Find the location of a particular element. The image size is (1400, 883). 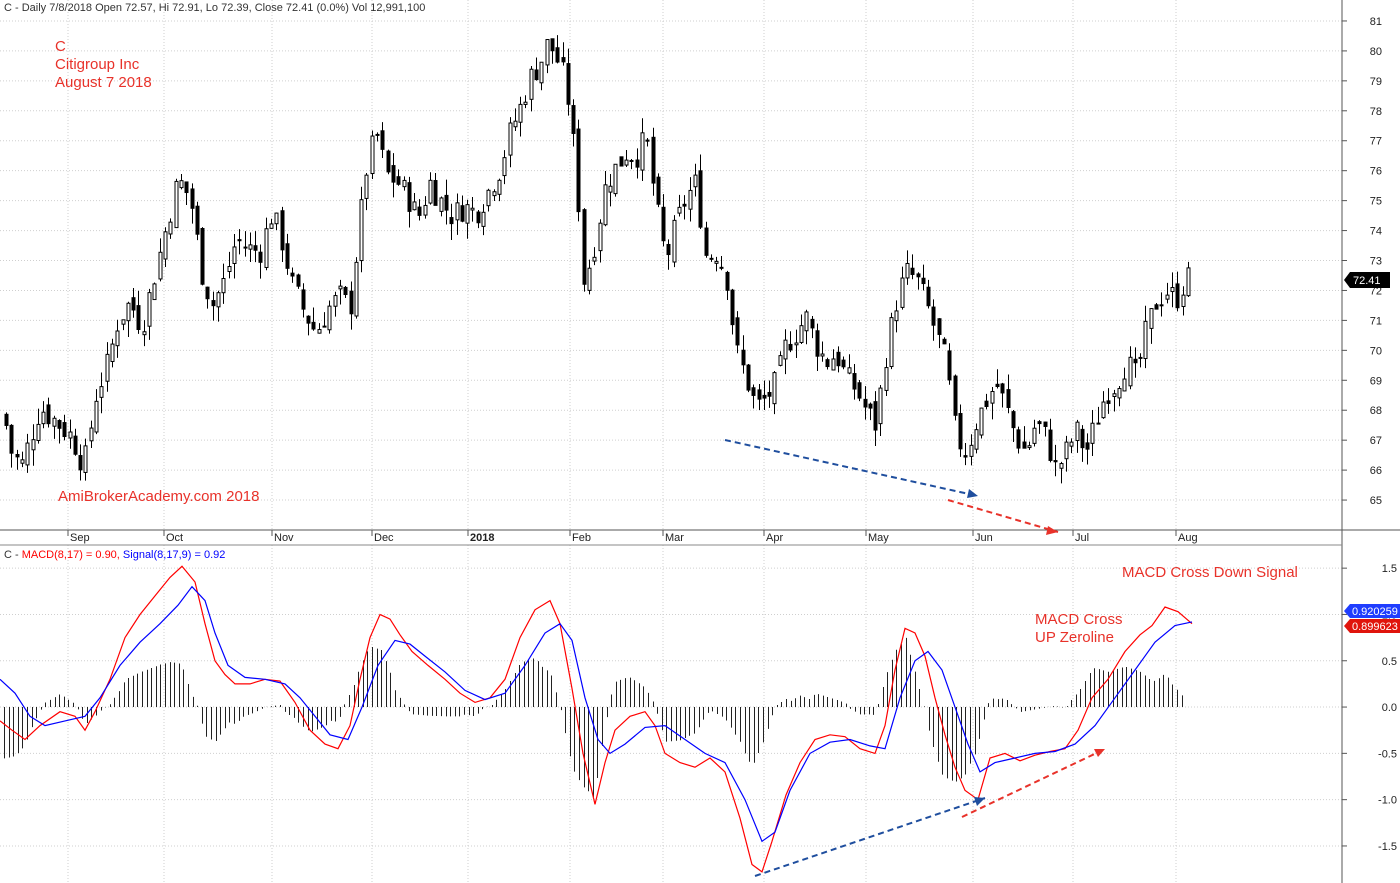

signal-value-tag-text: 0.920259 is located at coordinates (1375, 612).